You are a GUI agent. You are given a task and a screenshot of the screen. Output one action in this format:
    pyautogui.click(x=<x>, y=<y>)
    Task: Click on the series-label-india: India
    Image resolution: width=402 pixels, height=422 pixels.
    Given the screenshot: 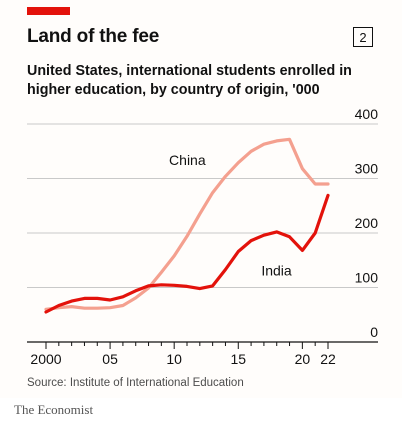 What is the action you would take?
    pyautogui.click(x=276, y=271)
    